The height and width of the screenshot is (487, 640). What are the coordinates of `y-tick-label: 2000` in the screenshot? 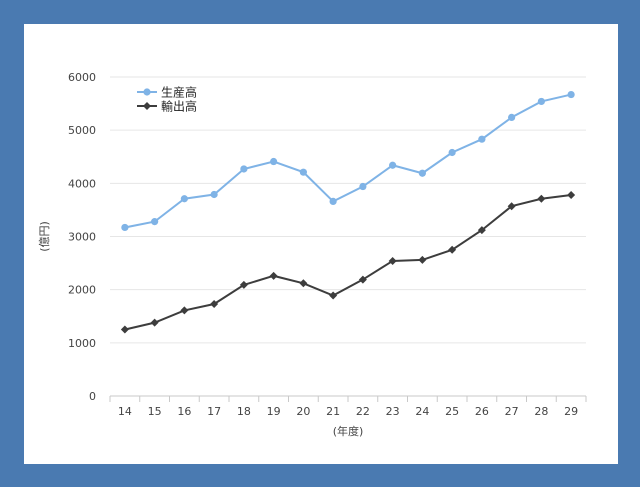 It's located at (82, 290).